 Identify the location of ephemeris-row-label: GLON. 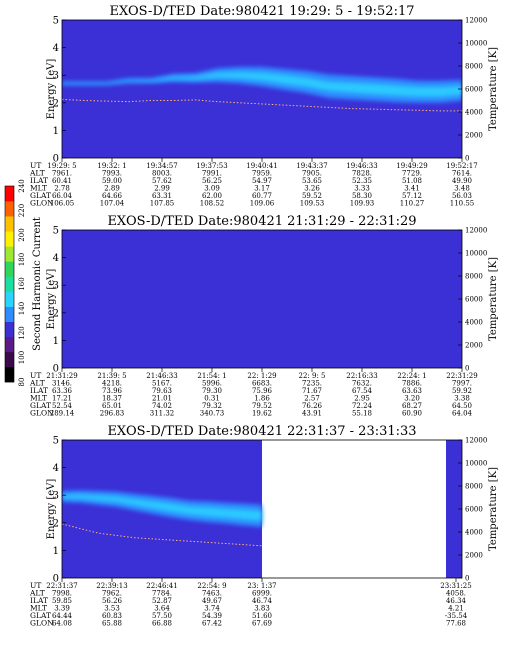
(42, 413).